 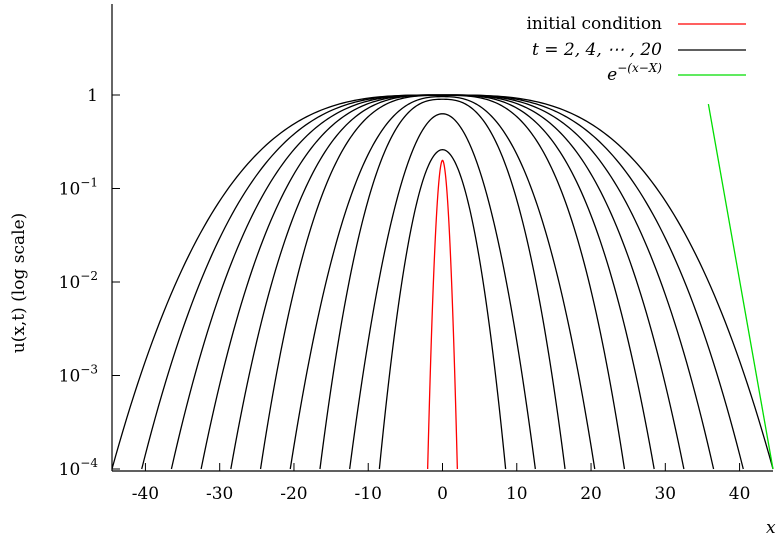 I want to click on series-line-t2, so click(x=442, y=309).